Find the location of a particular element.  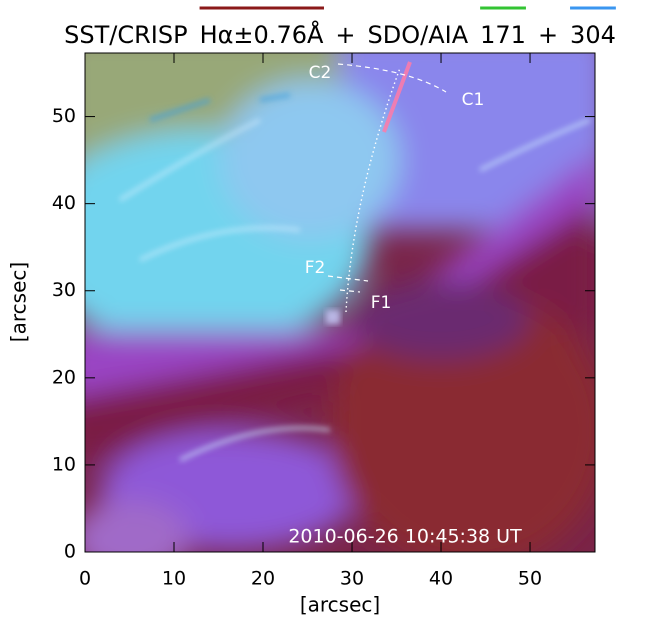

annotation: C1 is located at coordinates (473, 100).